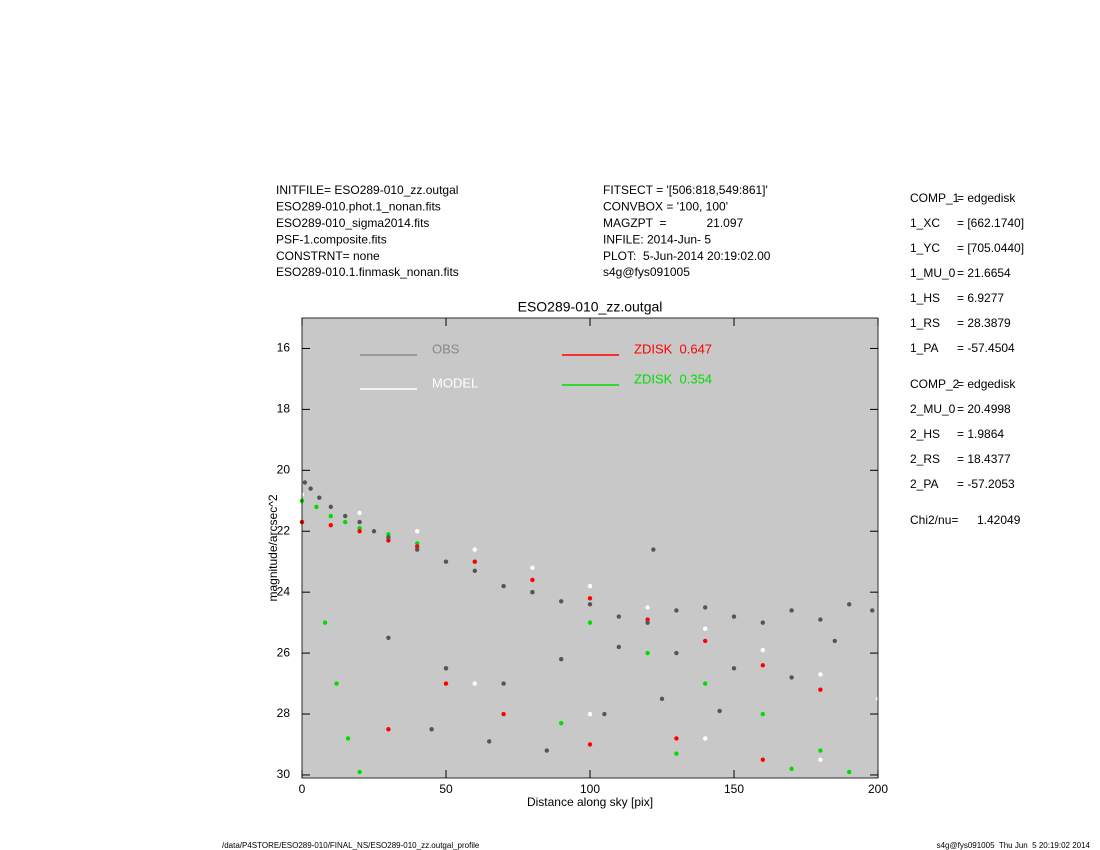 This screenshot has height=850, width=1100. What do you see at coordinates (990, 248) in the screenshot?
I see `param-value: = [705.0440]` at bounding box center [990, 248].